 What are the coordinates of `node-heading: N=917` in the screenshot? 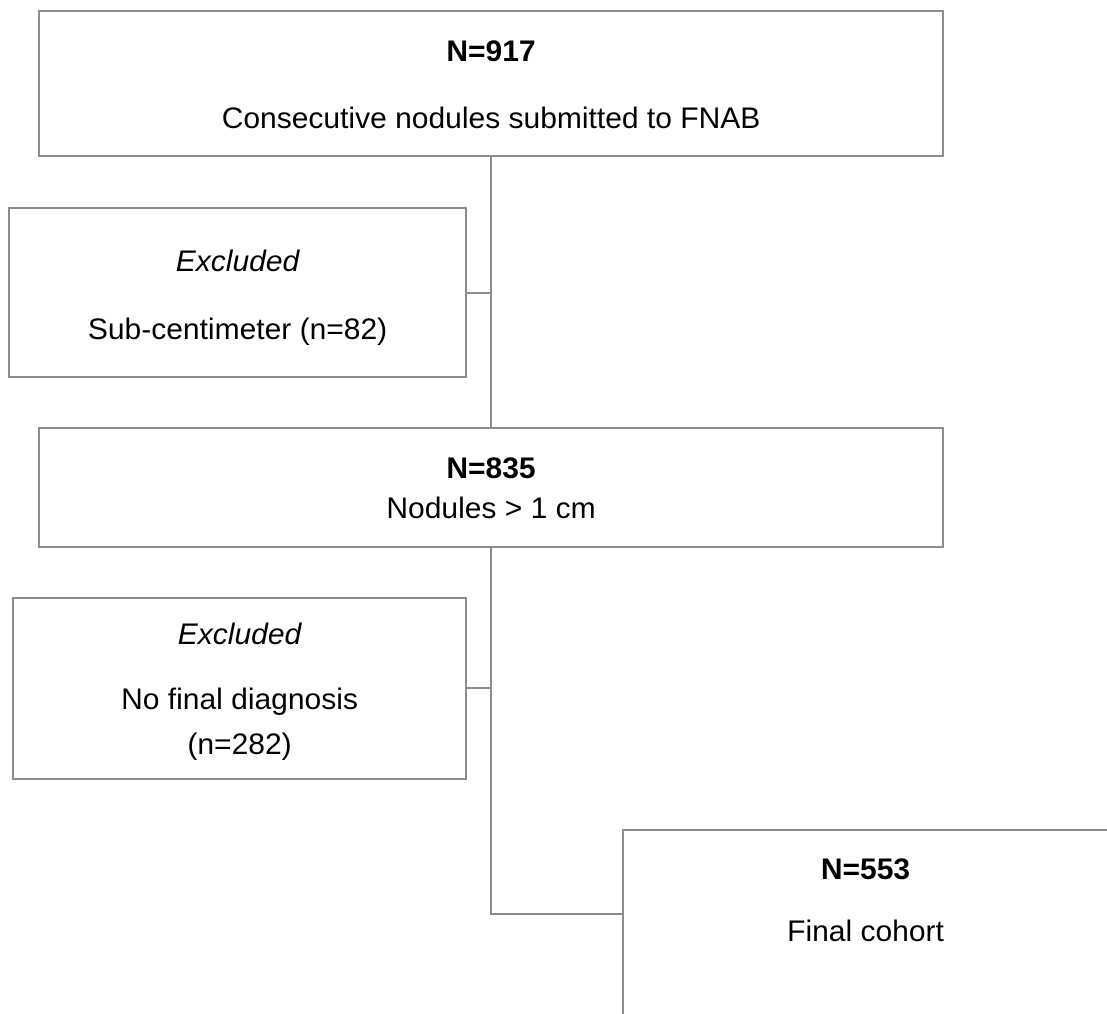 It's located at (491, 51).